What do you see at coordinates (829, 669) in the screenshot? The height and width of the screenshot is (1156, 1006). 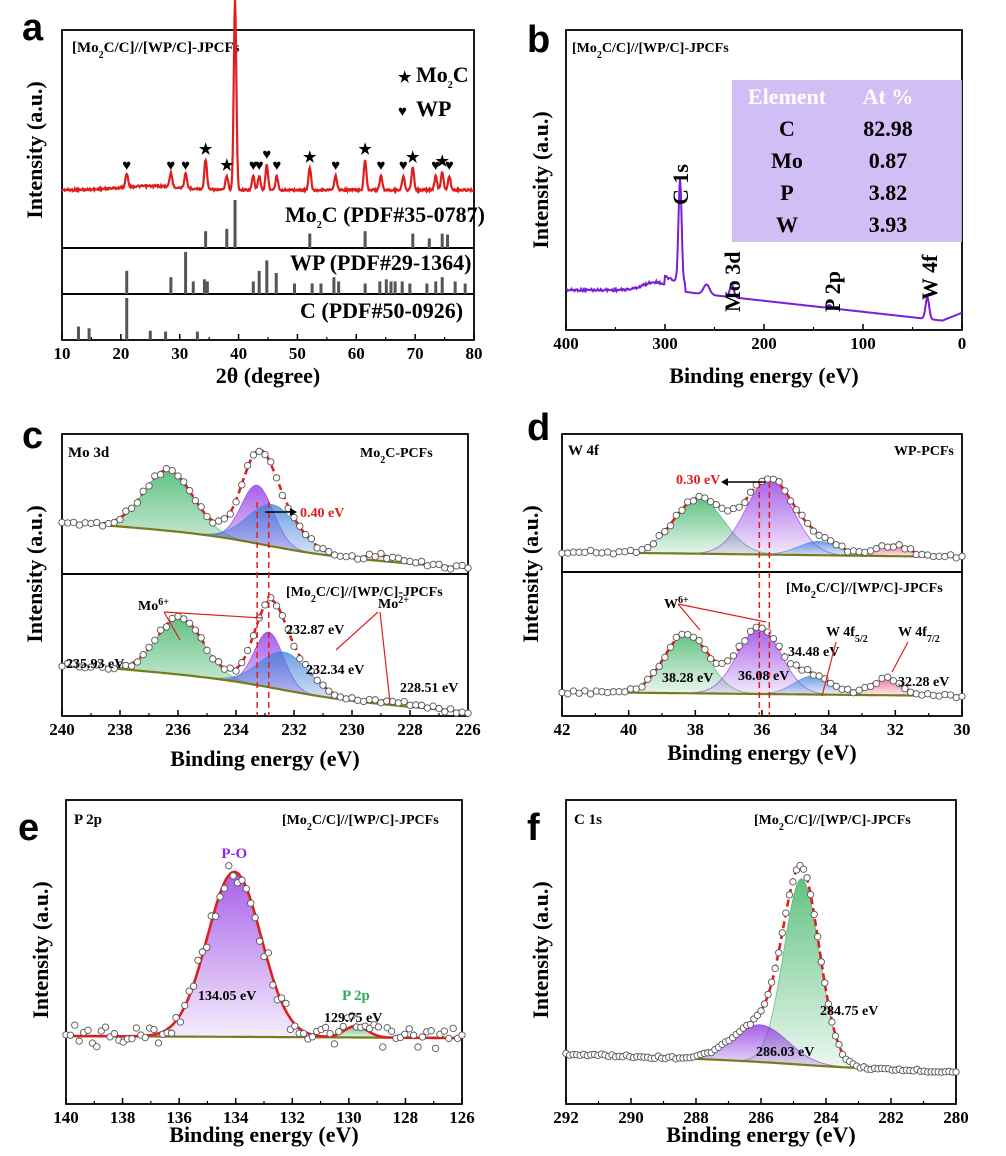 I see `w4f52-leader` at bounding box center [829, 669].